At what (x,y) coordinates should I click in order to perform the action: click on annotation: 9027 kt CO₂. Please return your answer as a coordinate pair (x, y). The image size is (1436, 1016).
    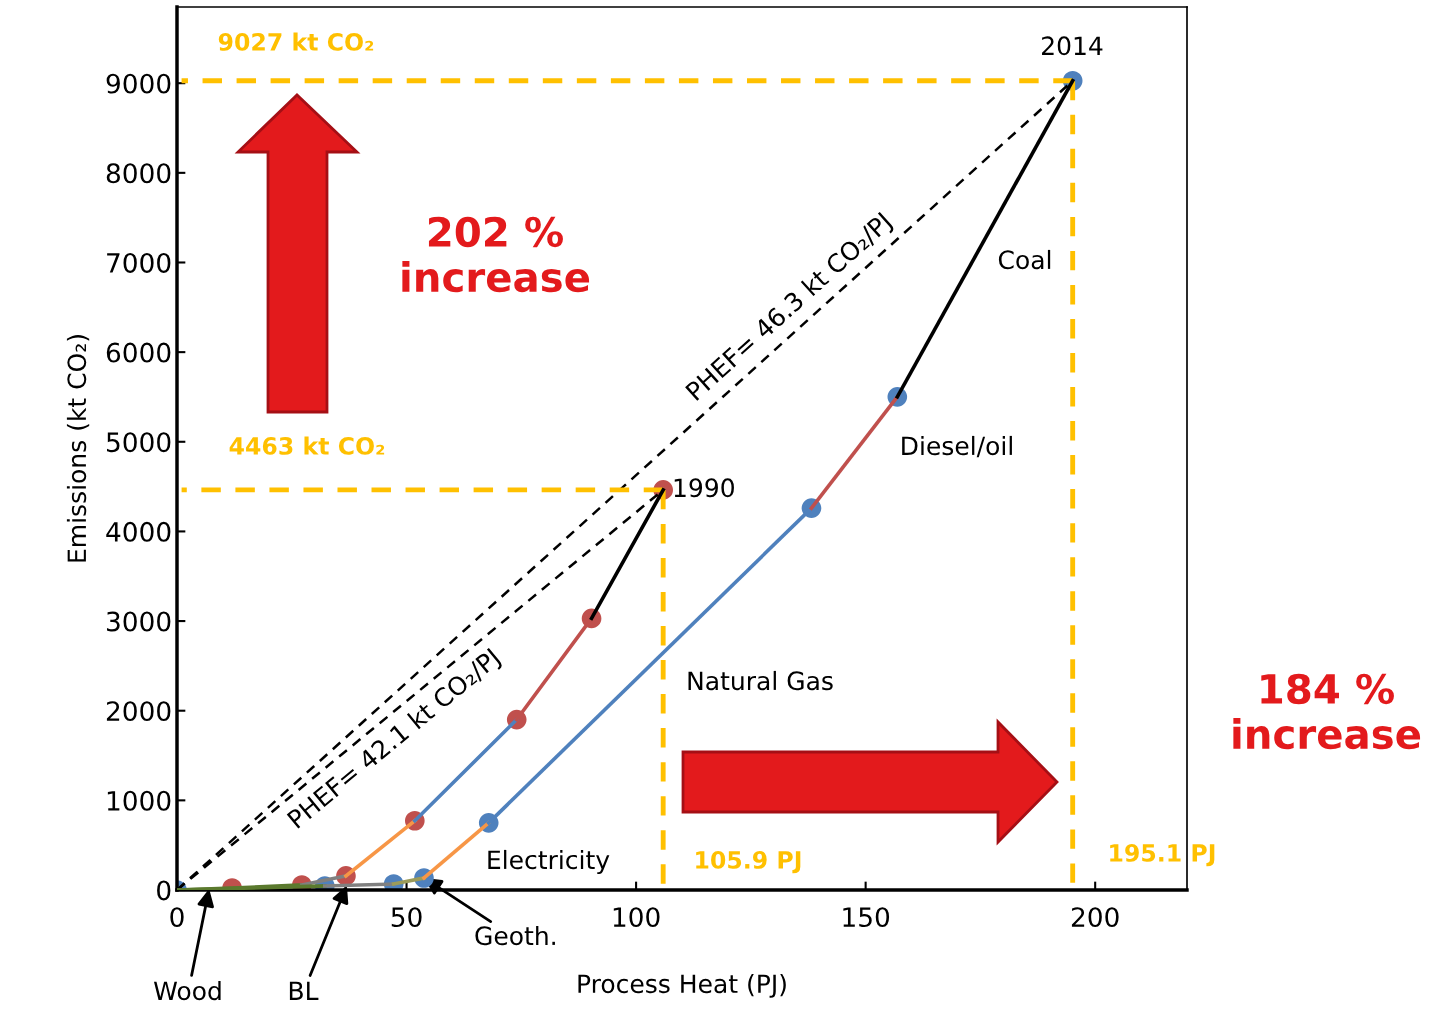
    Looking at the image, I should click on (296, 41).